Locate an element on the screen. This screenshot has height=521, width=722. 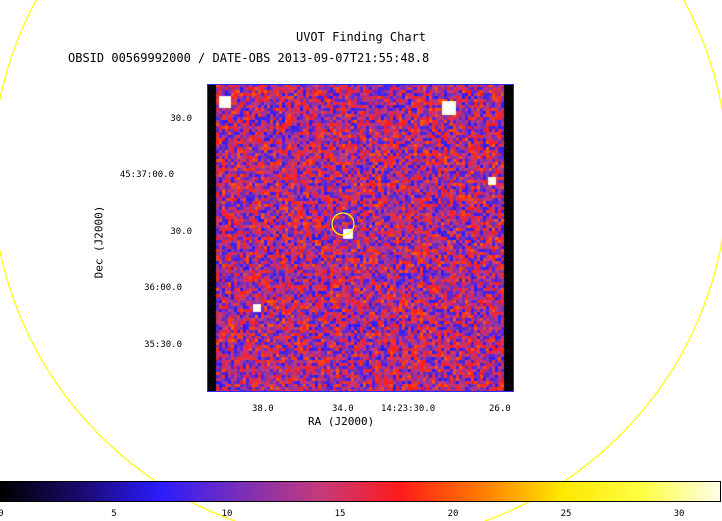
y-tick-label: 35:30.0 is located at coordinates (163, 345).